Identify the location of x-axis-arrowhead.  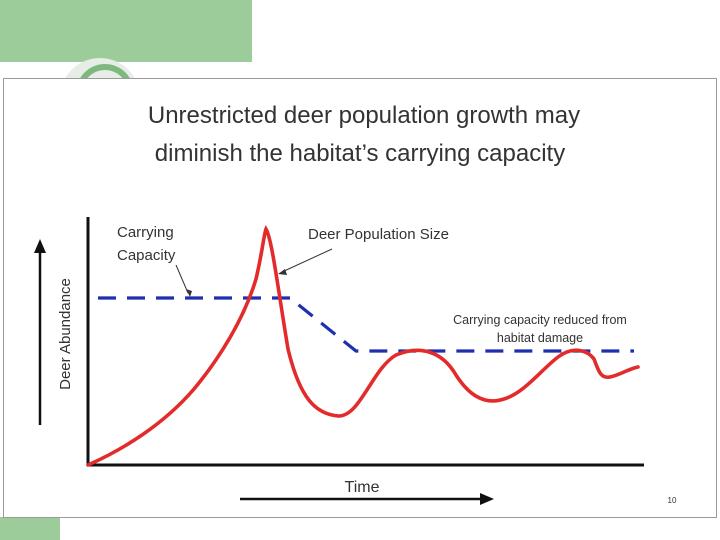
(487, 499).